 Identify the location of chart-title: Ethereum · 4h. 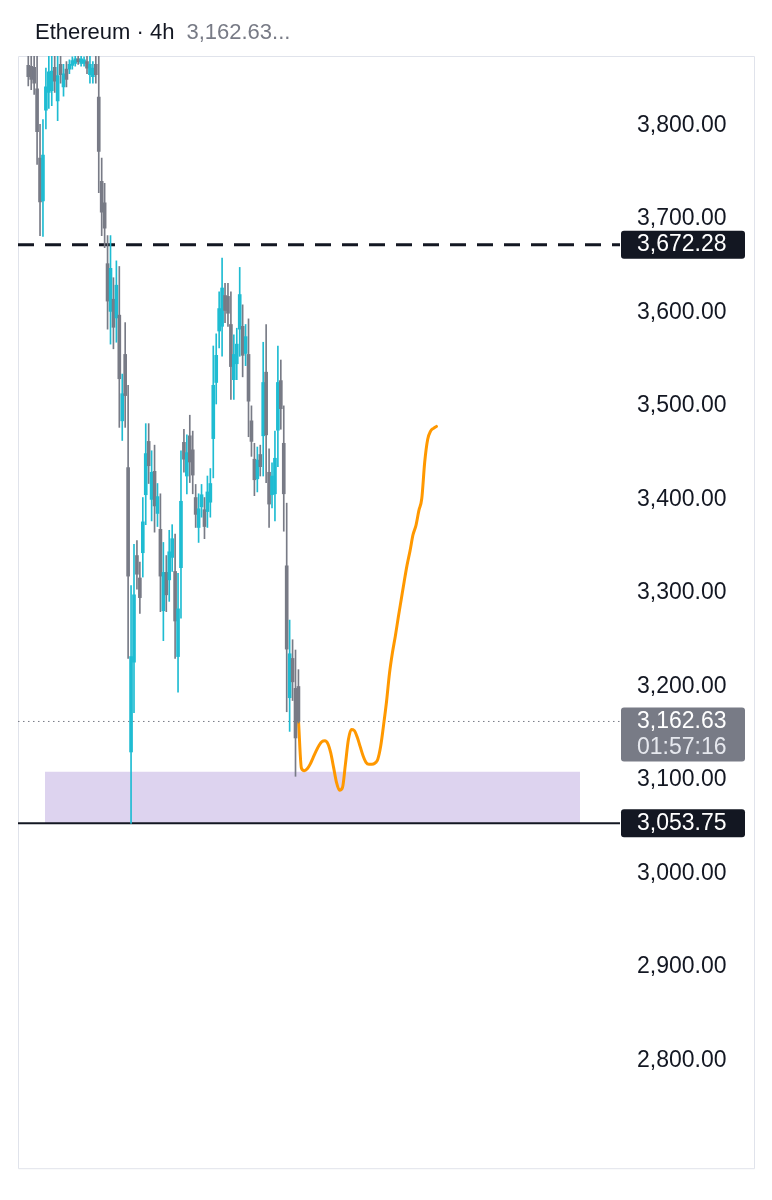
(105, 31).